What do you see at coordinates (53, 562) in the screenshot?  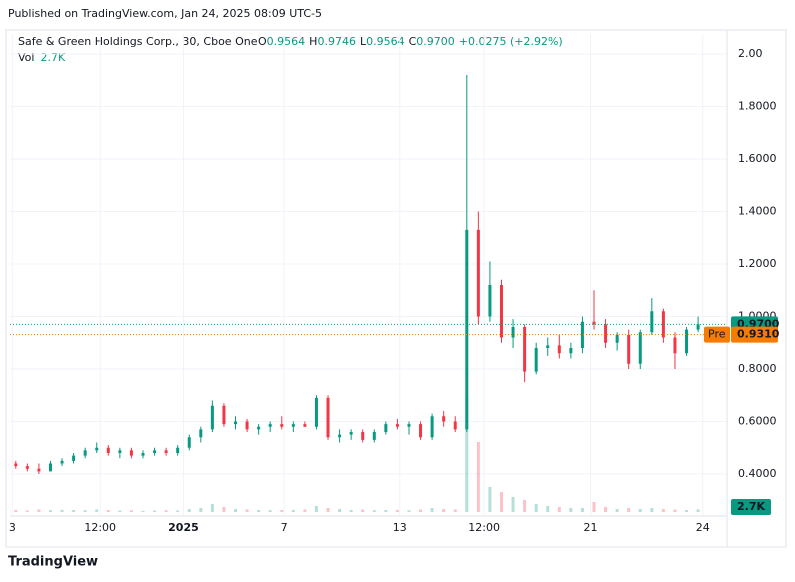 I see `brand: TradingView` at bounding box center [53, 562].